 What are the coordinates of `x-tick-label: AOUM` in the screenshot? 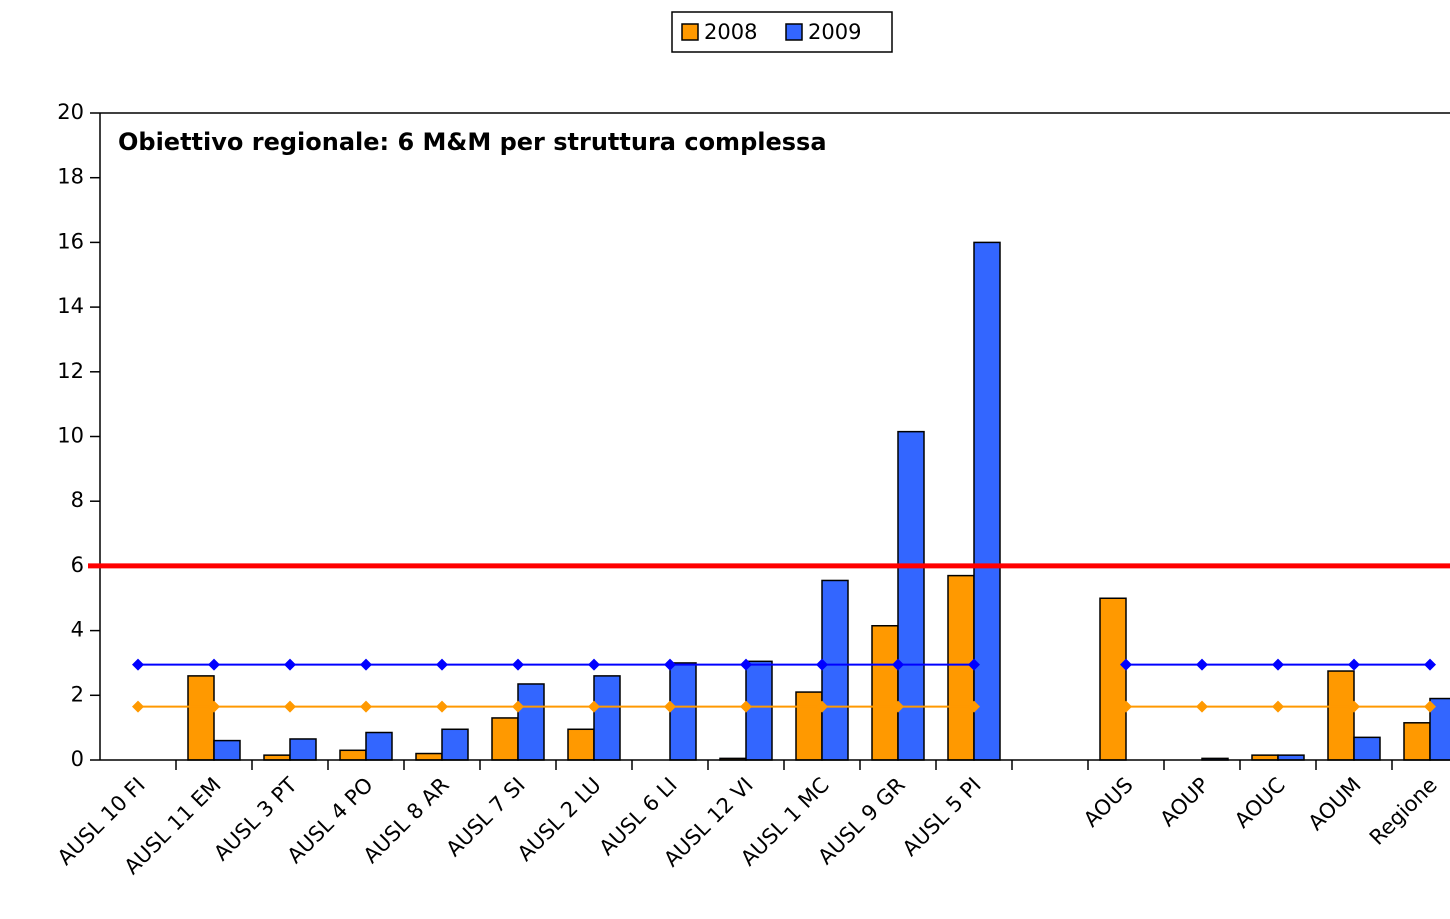 It's located at (1335, 804).